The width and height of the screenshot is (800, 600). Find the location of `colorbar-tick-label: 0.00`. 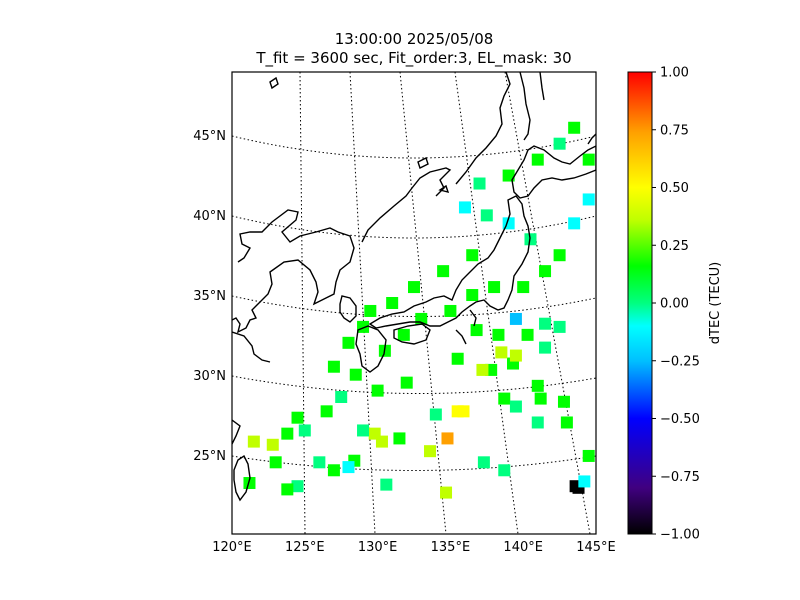

colorbar-tick-label: 0.00 is located at coordinates (674, 304).